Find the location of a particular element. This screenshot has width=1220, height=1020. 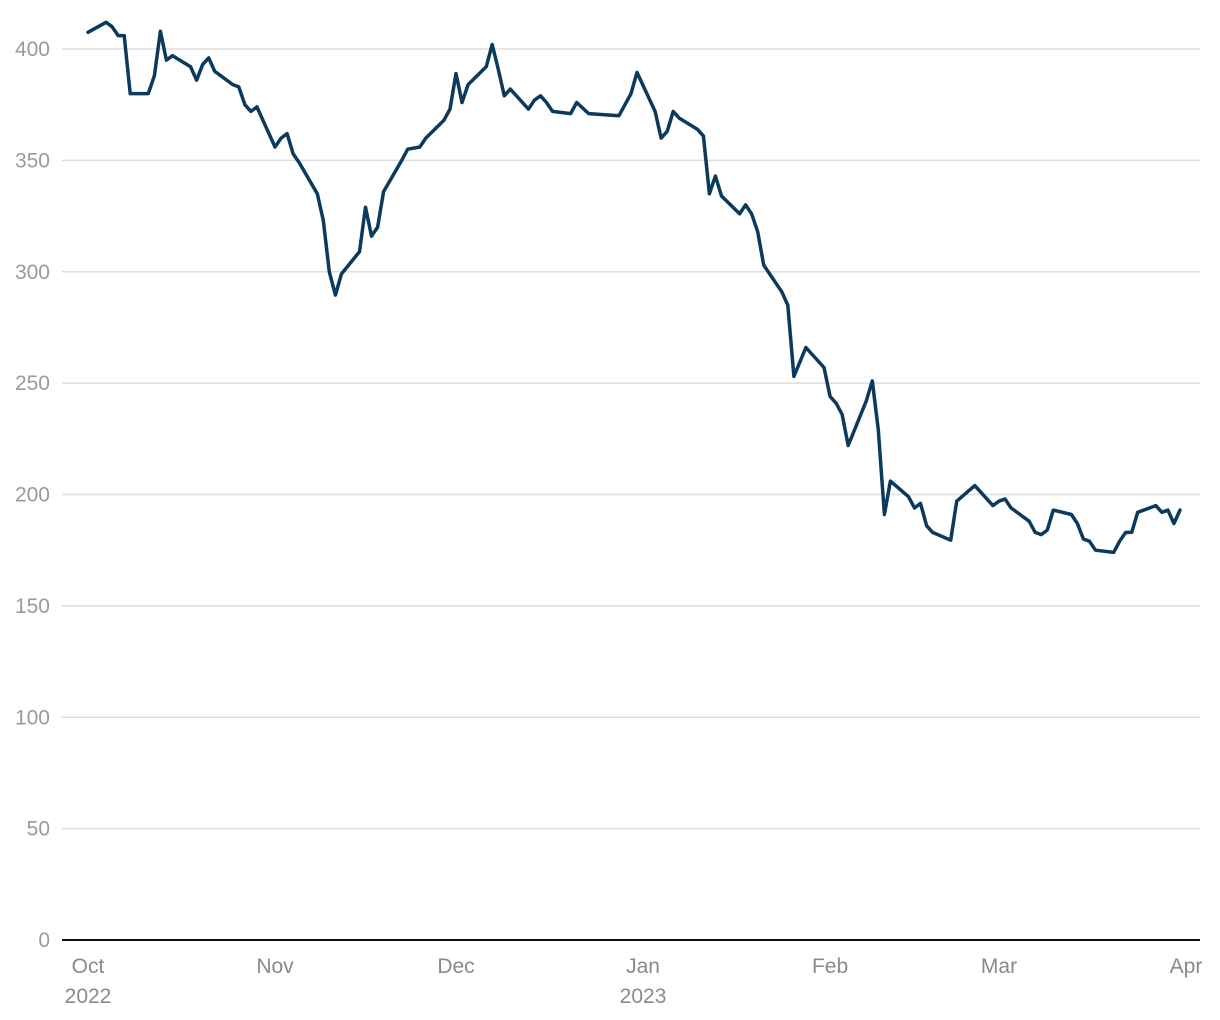

y-axis-tick-labels: 0 50 100 150 200 250 300 350 400 is located at coordinates (32, 495).